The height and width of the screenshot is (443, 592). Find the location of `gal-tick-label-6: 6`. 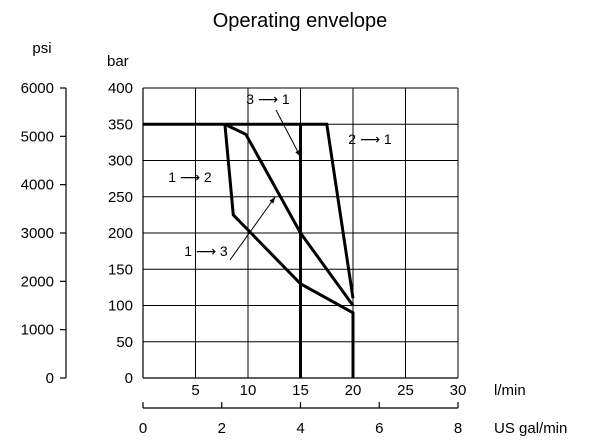

gal-tick-label-6: 6 is located at coordinates (379, 428).